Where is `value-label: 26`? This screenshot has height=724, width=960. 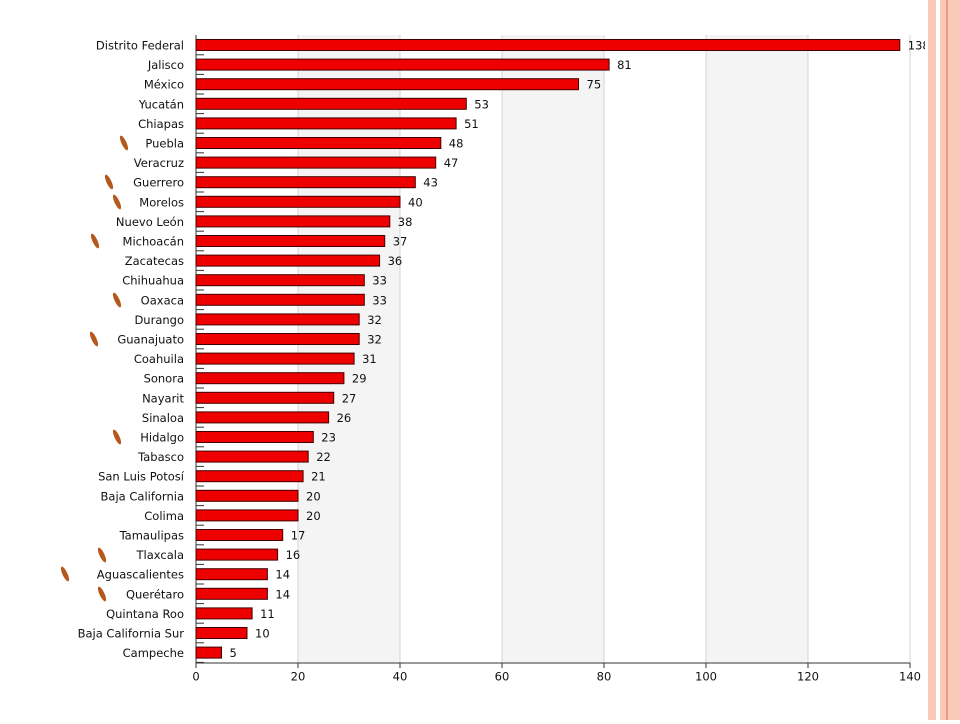
value-label: 26 is located at coordinates (344, 418).